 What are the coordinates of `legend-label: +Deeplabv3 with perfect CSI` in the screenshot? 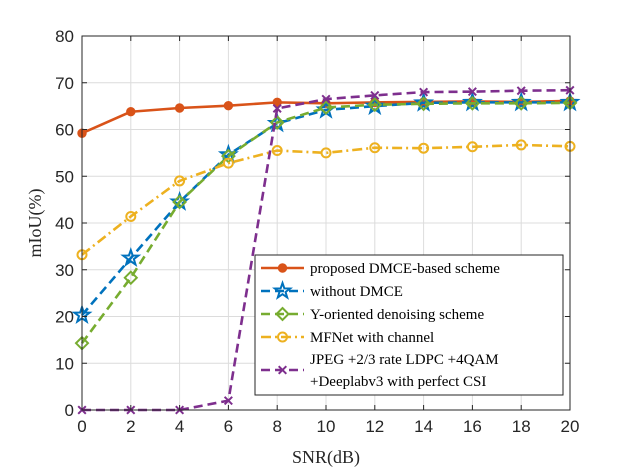 It's located at (398, 382).